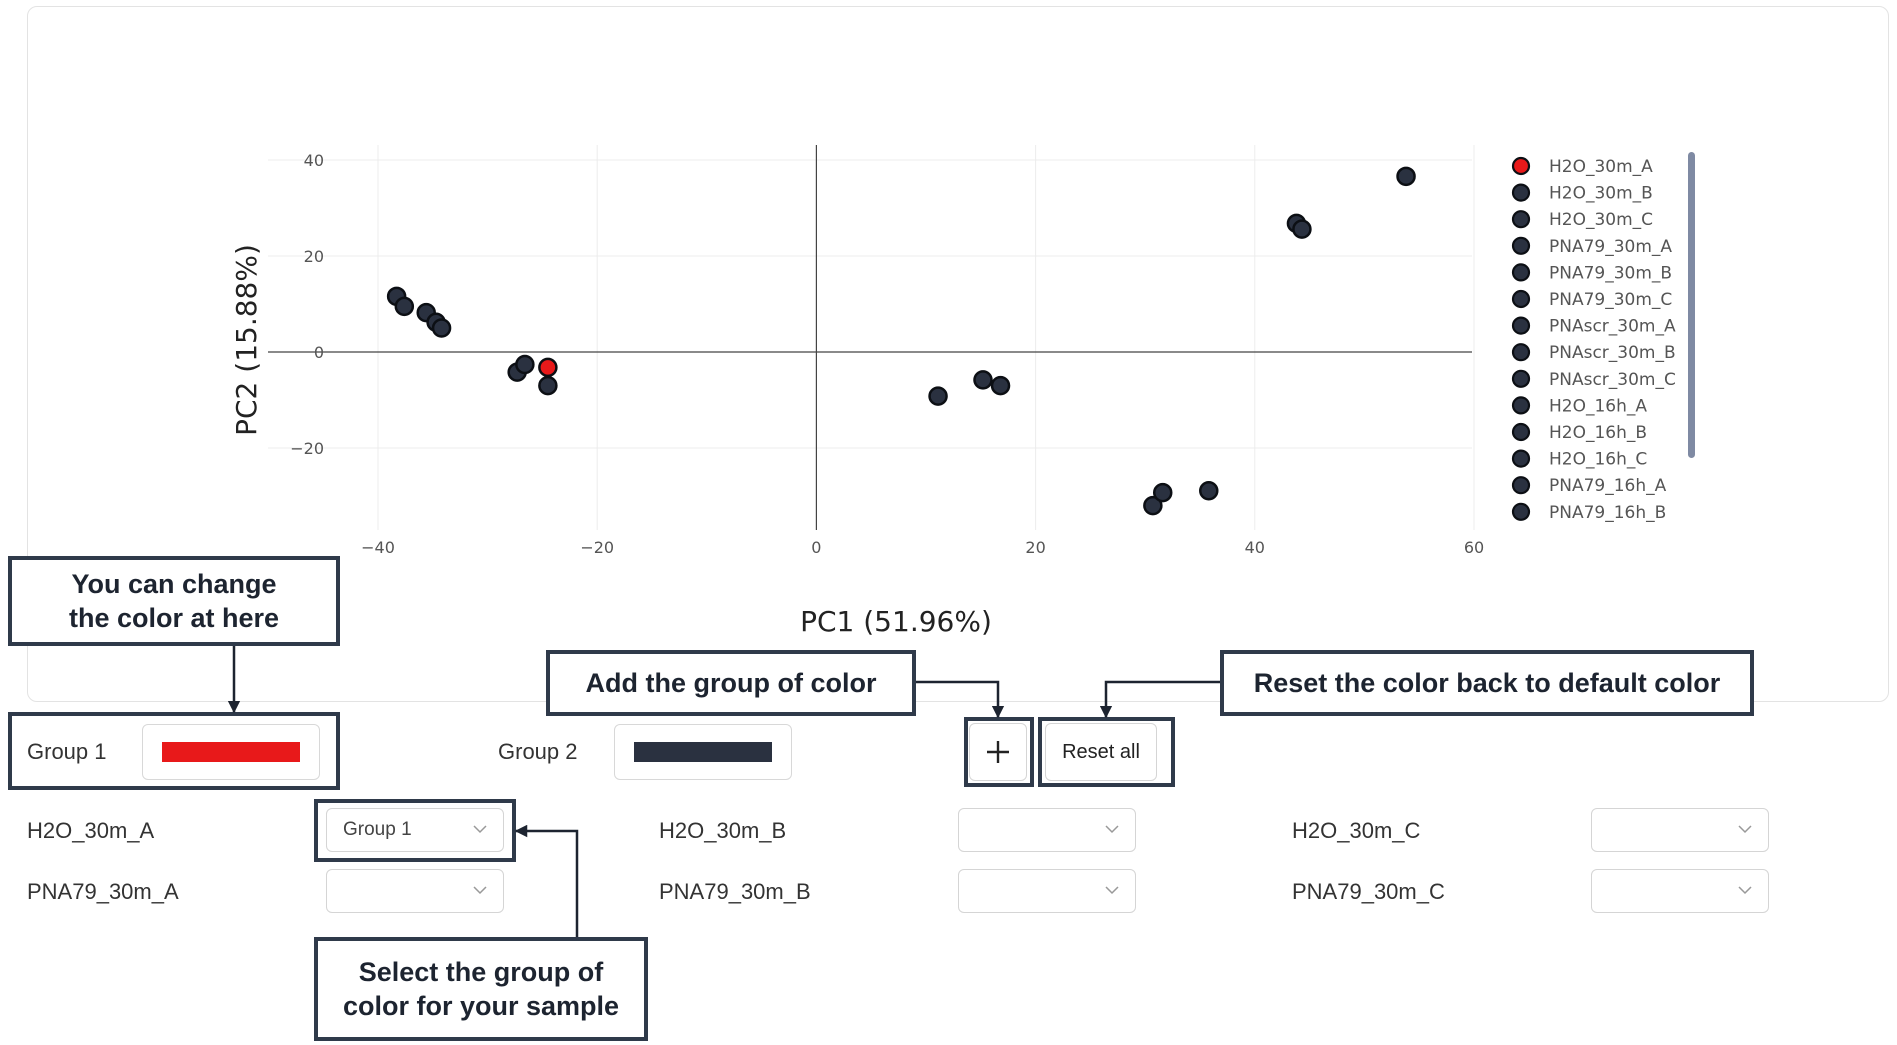 The image size is (1897, 1045). Describe the element at coordinates (1610, 300) in the screenshot. I see `legend-item-label: PNA79_30m_C` at that location.